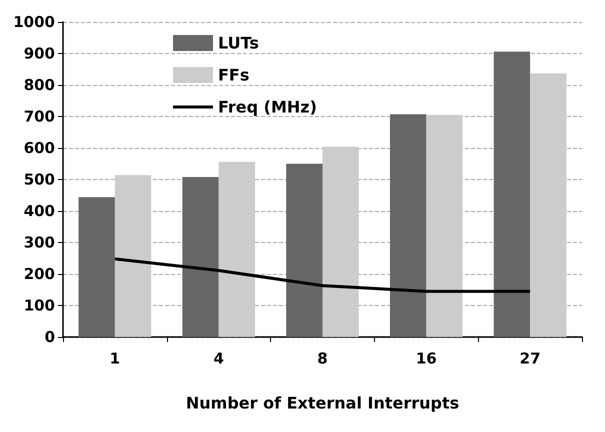  I want to click on y-tick-label: 500, so click(39, 179).